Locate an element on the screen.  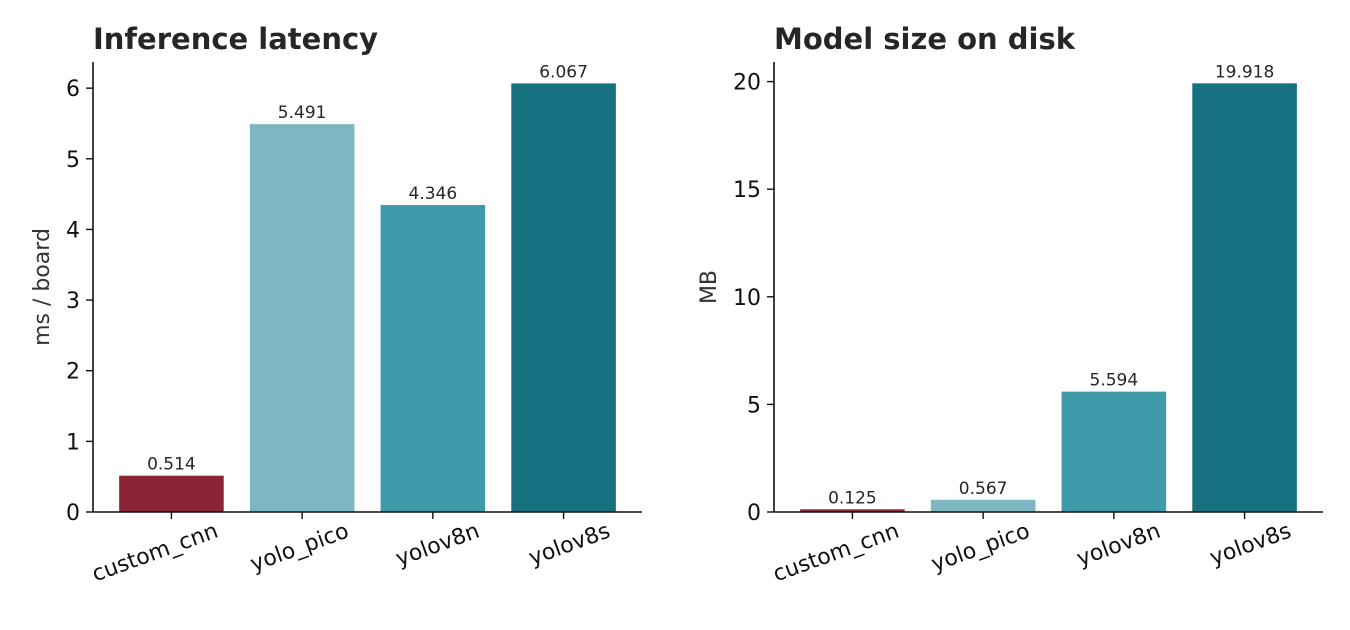
data-label: 4.346 is located at coordinates (433, 194).